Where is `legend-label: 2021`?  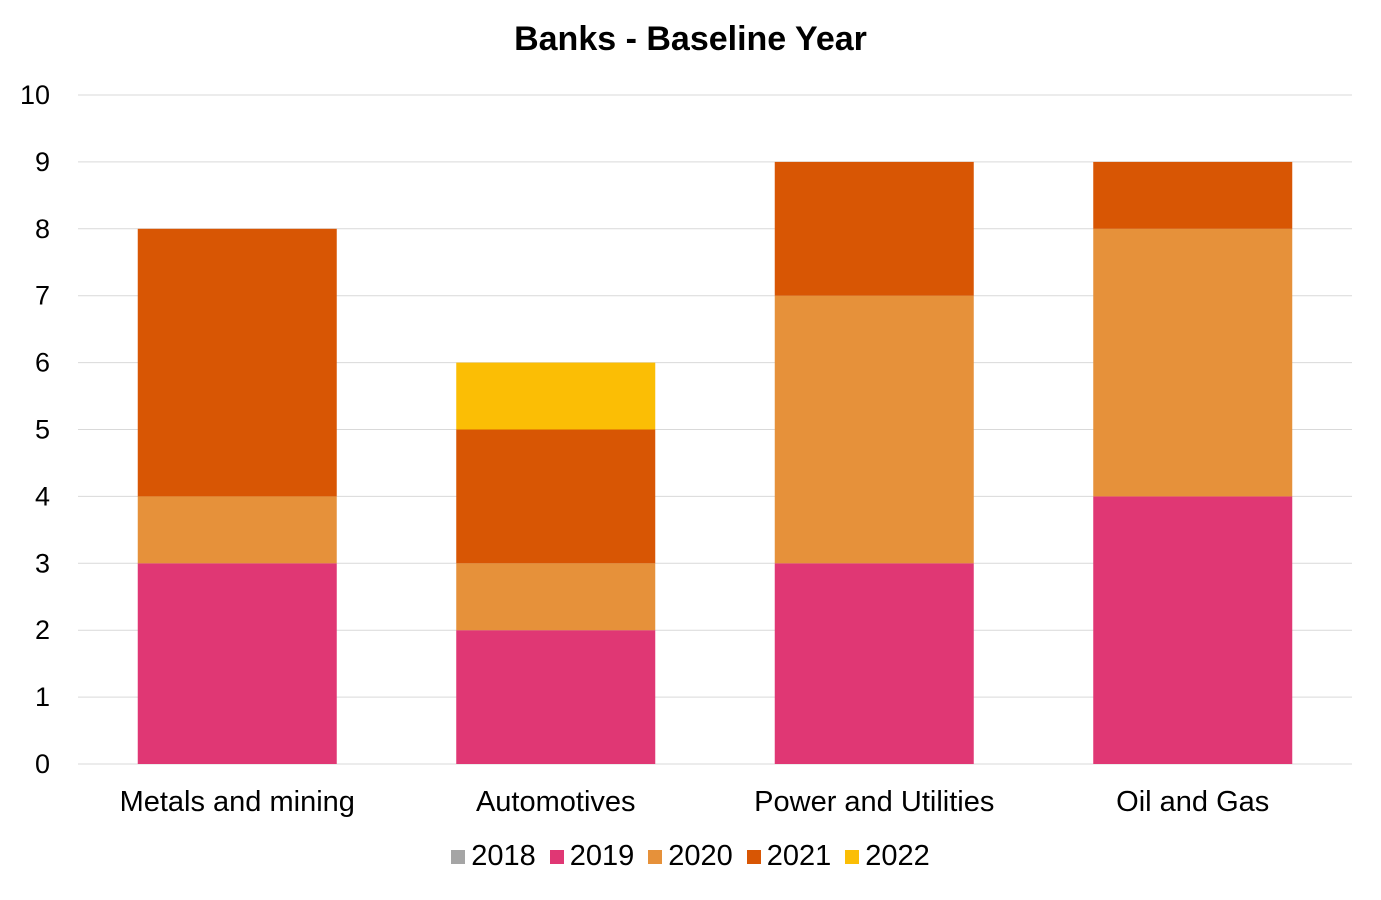 legend-label: 2021 is located at coordinates (799, 856).